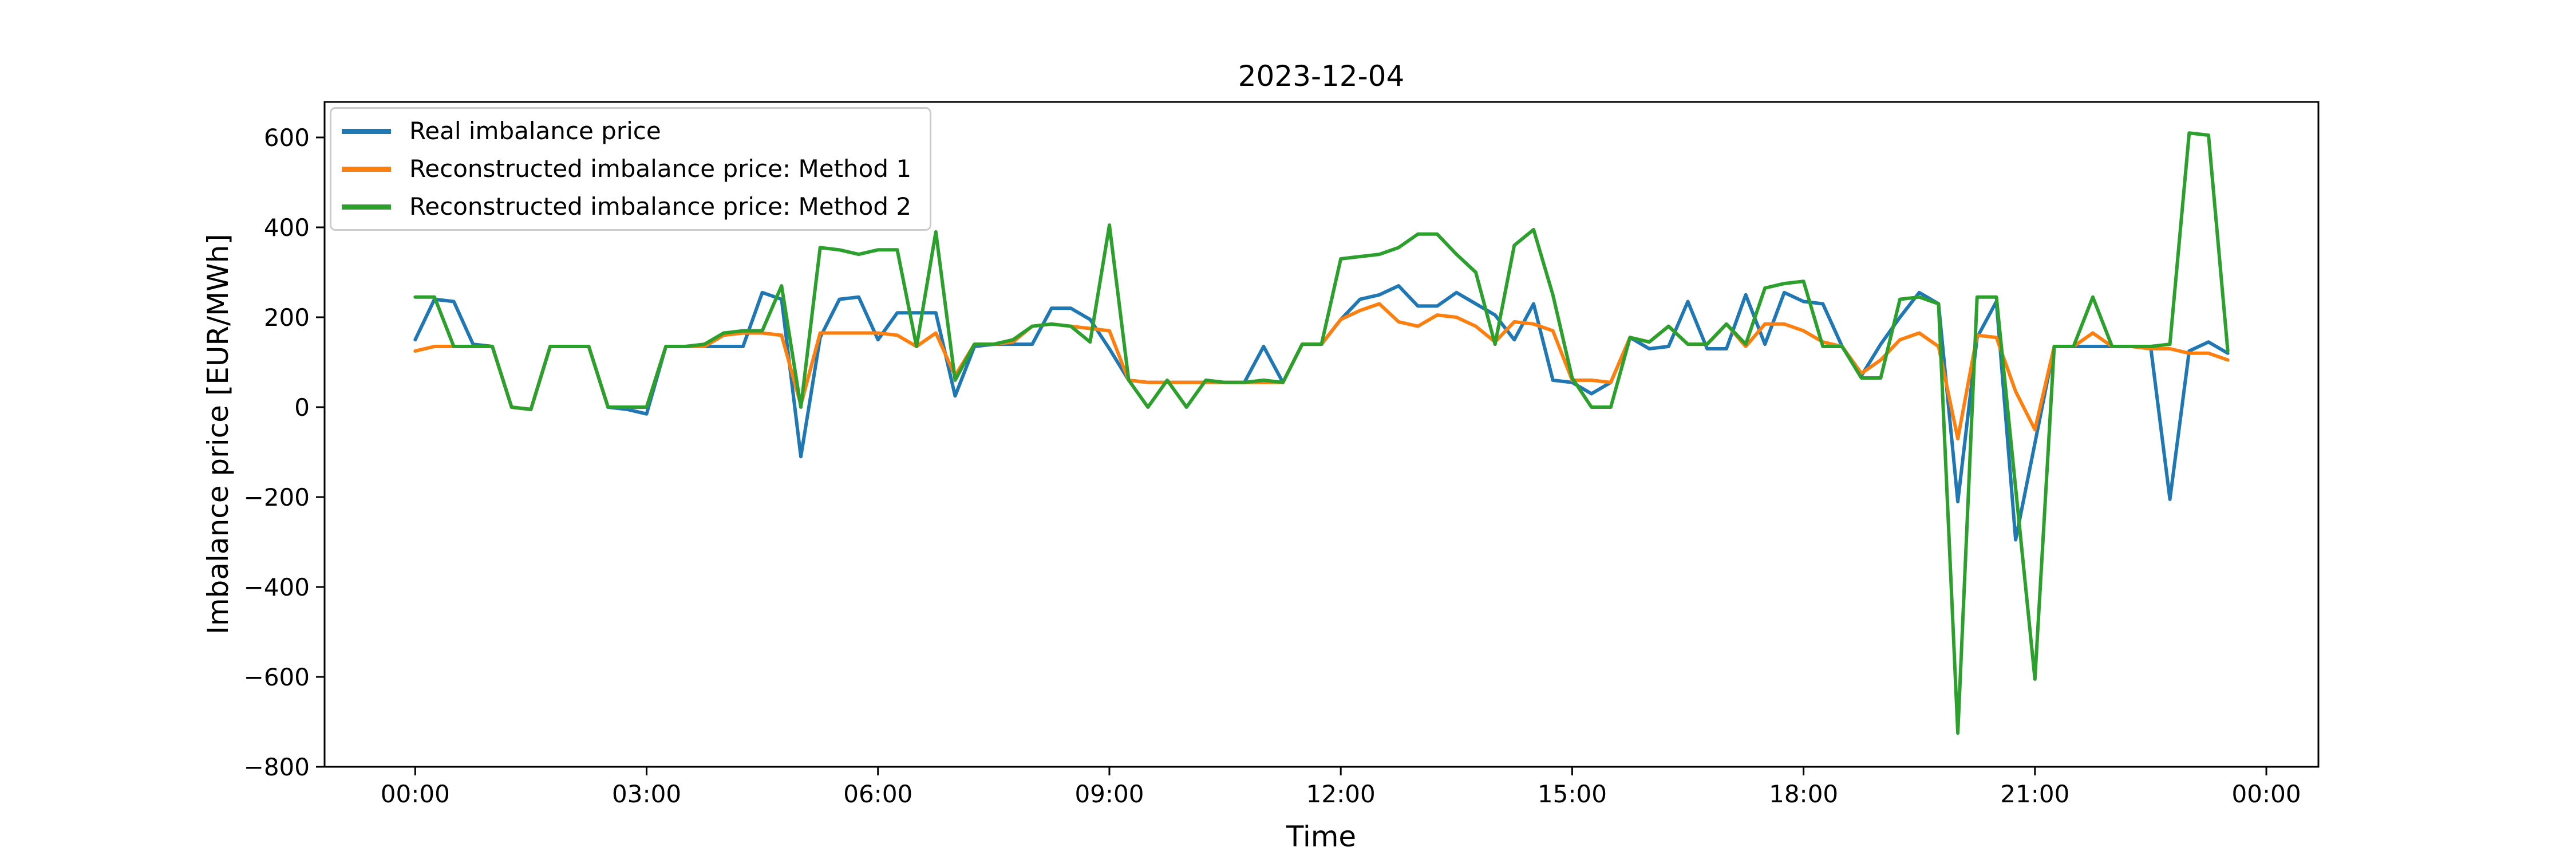  Describe the element at coordinates (366, 131) in the screenshot. I see `legend-swatch-real` at that location.